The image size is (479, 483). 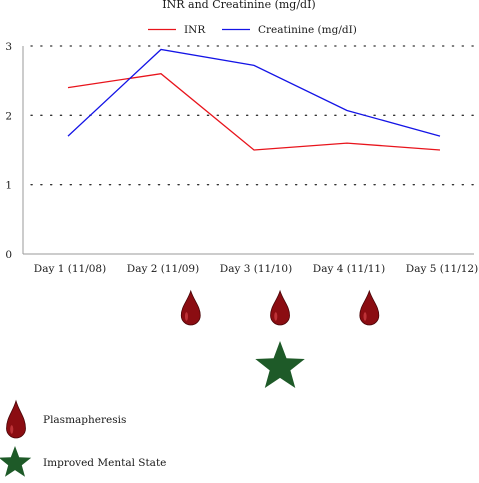 What do you see at coordinates (349, 269) in the screenshot?
I see `x-tick-label: Day 4 (11/11)` at bounding box center [349, 269].